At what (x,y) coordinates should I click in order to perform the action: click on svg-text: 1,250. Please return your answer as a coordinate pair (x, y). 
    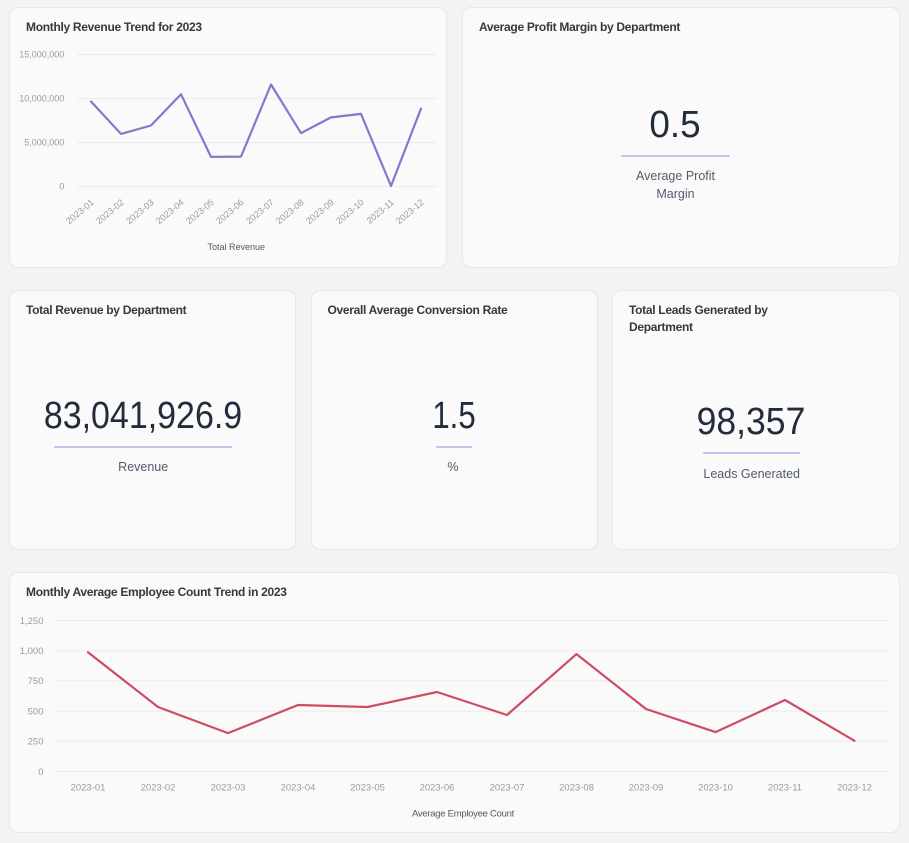
    Looking at the image, I should click on (32, 621).